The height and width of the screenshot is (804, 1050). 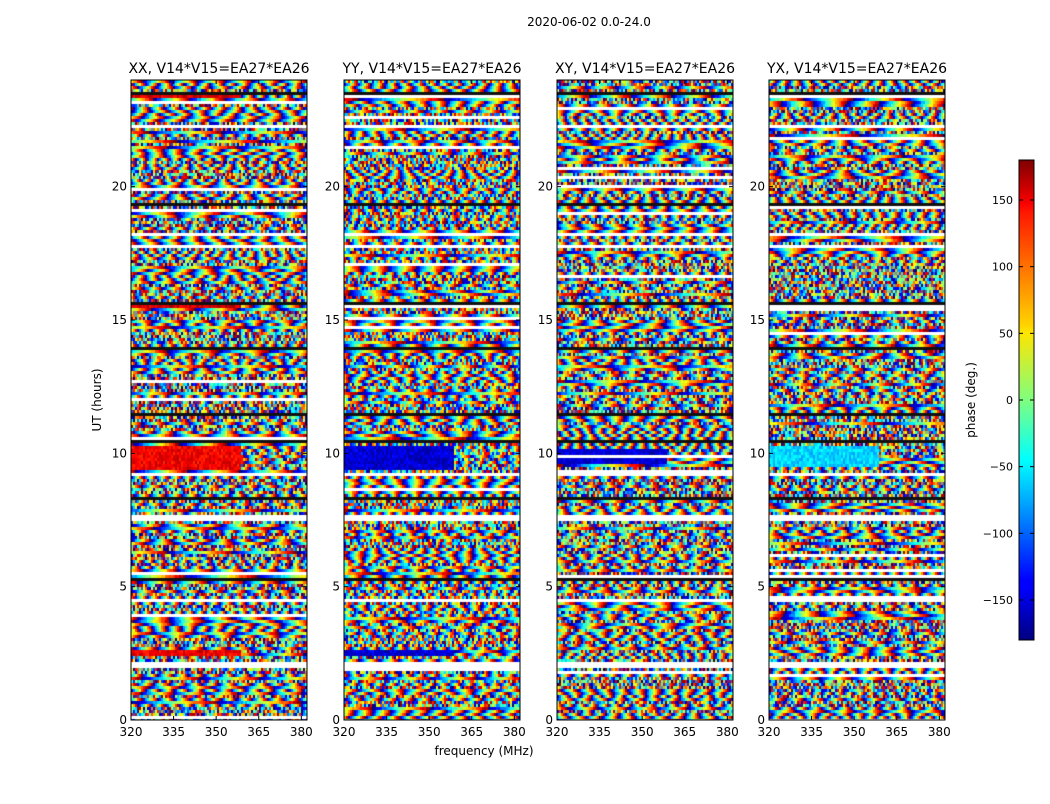 What do you see at coordinates (589, 22) in the screenshot?
I see `figure-suptitle: 2020-06-02 0.0-24.0` at bounding box center [589, 22].